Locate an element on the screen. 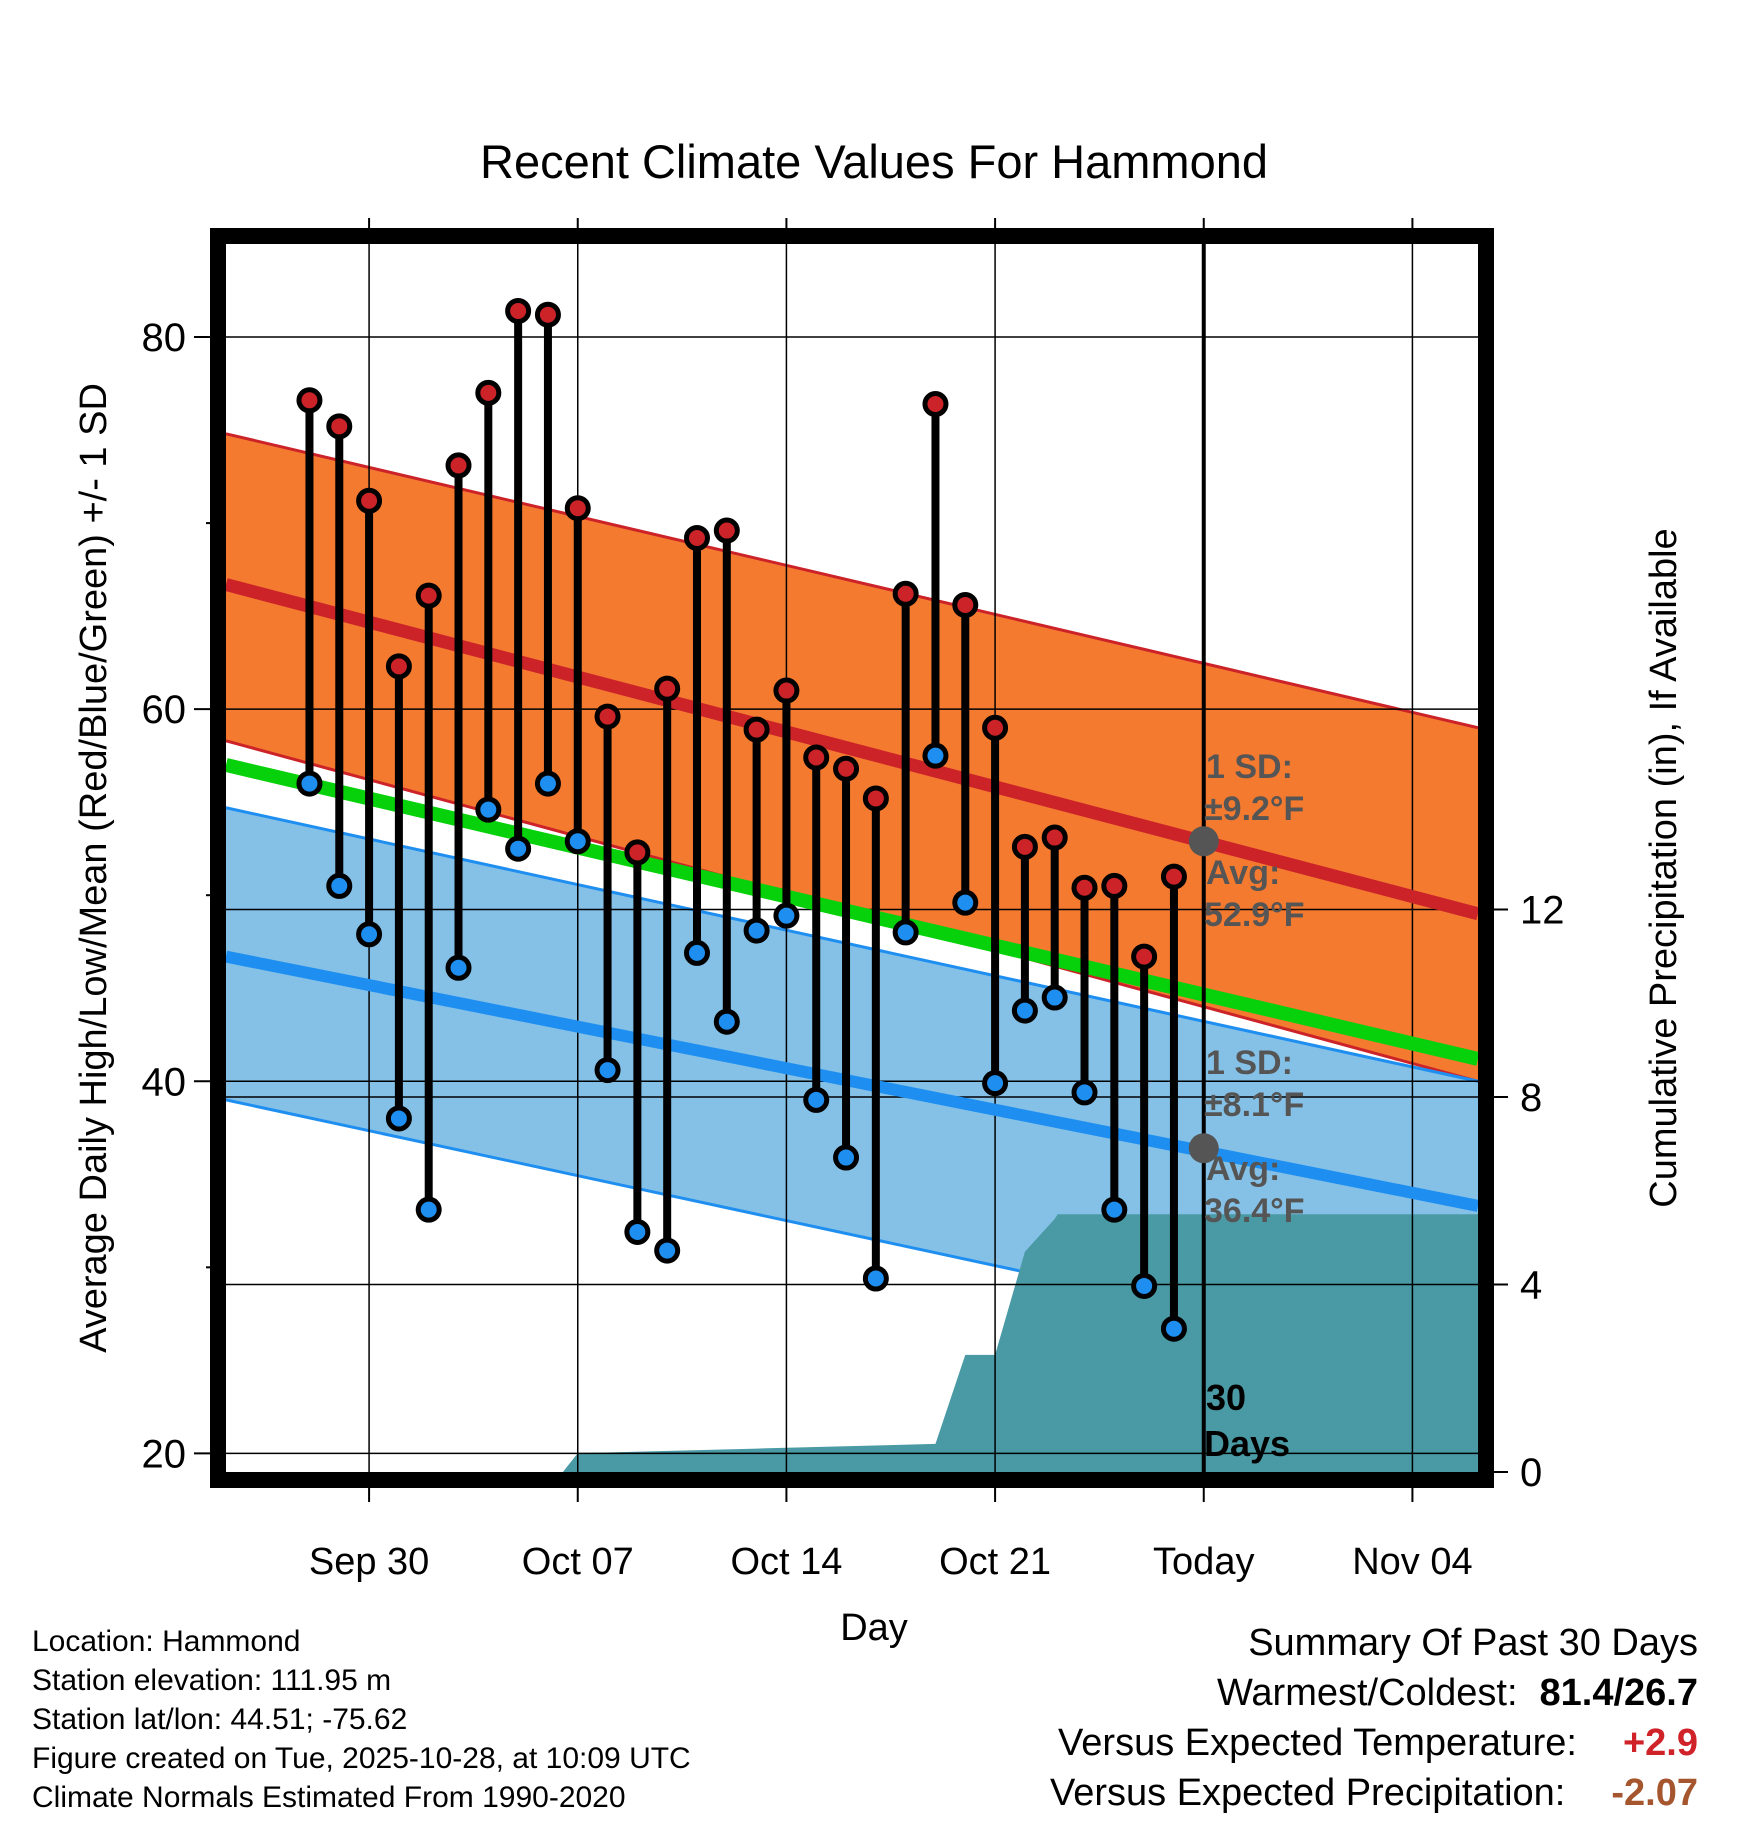 The height and width of the screenshot is (1828, 1748). summary-warm-cold: Warmest/Coldest: 81.4/26.7 is located at coordinates (1374, 1693).